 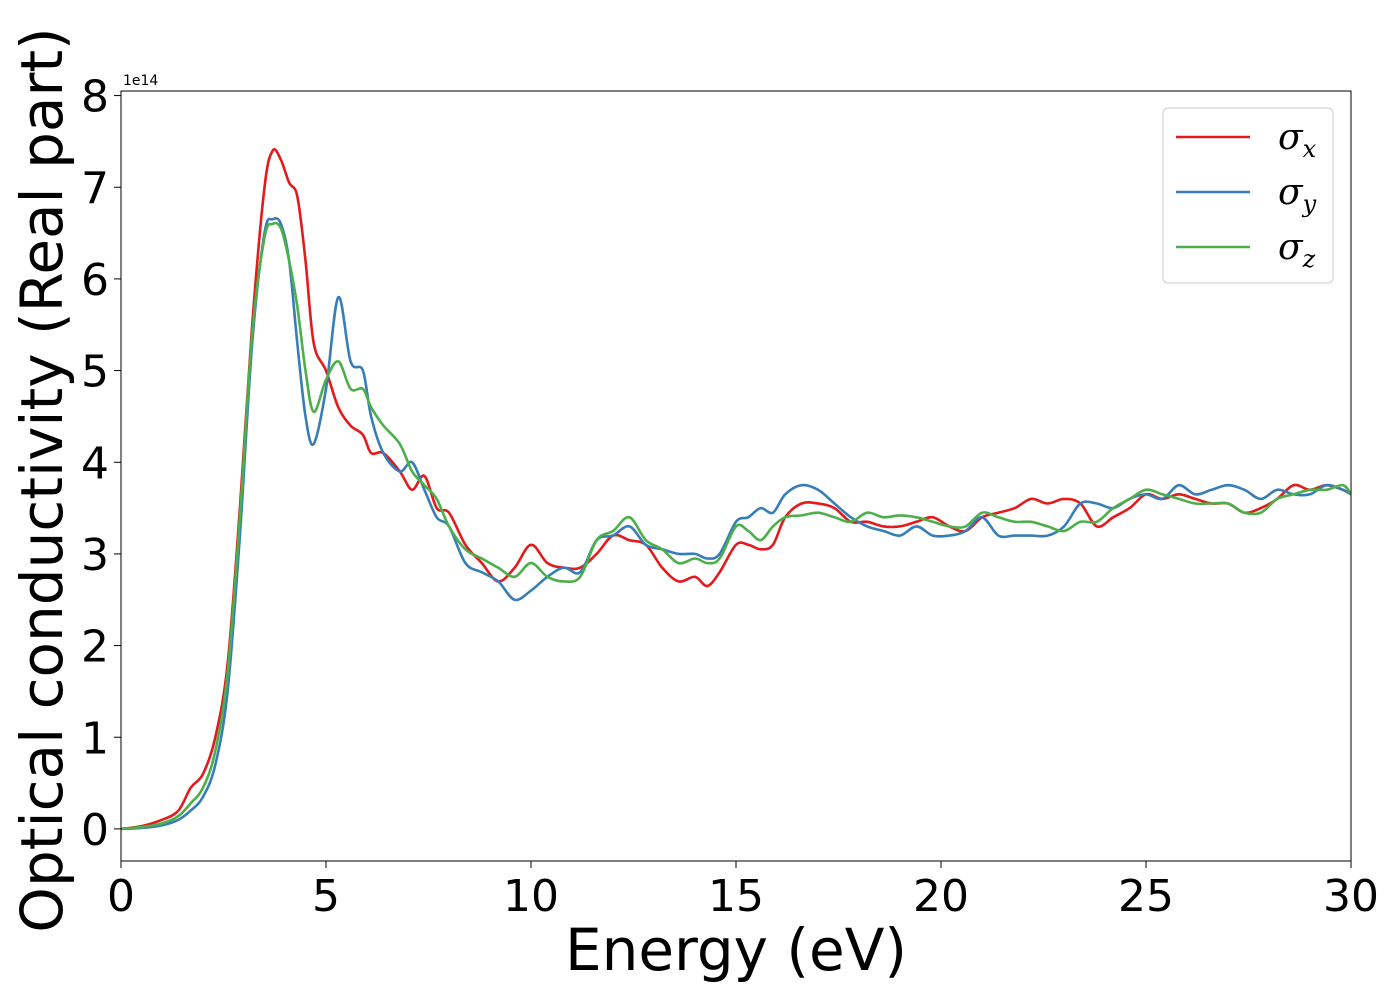 I want to click on y-tick-label: 1, so click(x=95, y=738).